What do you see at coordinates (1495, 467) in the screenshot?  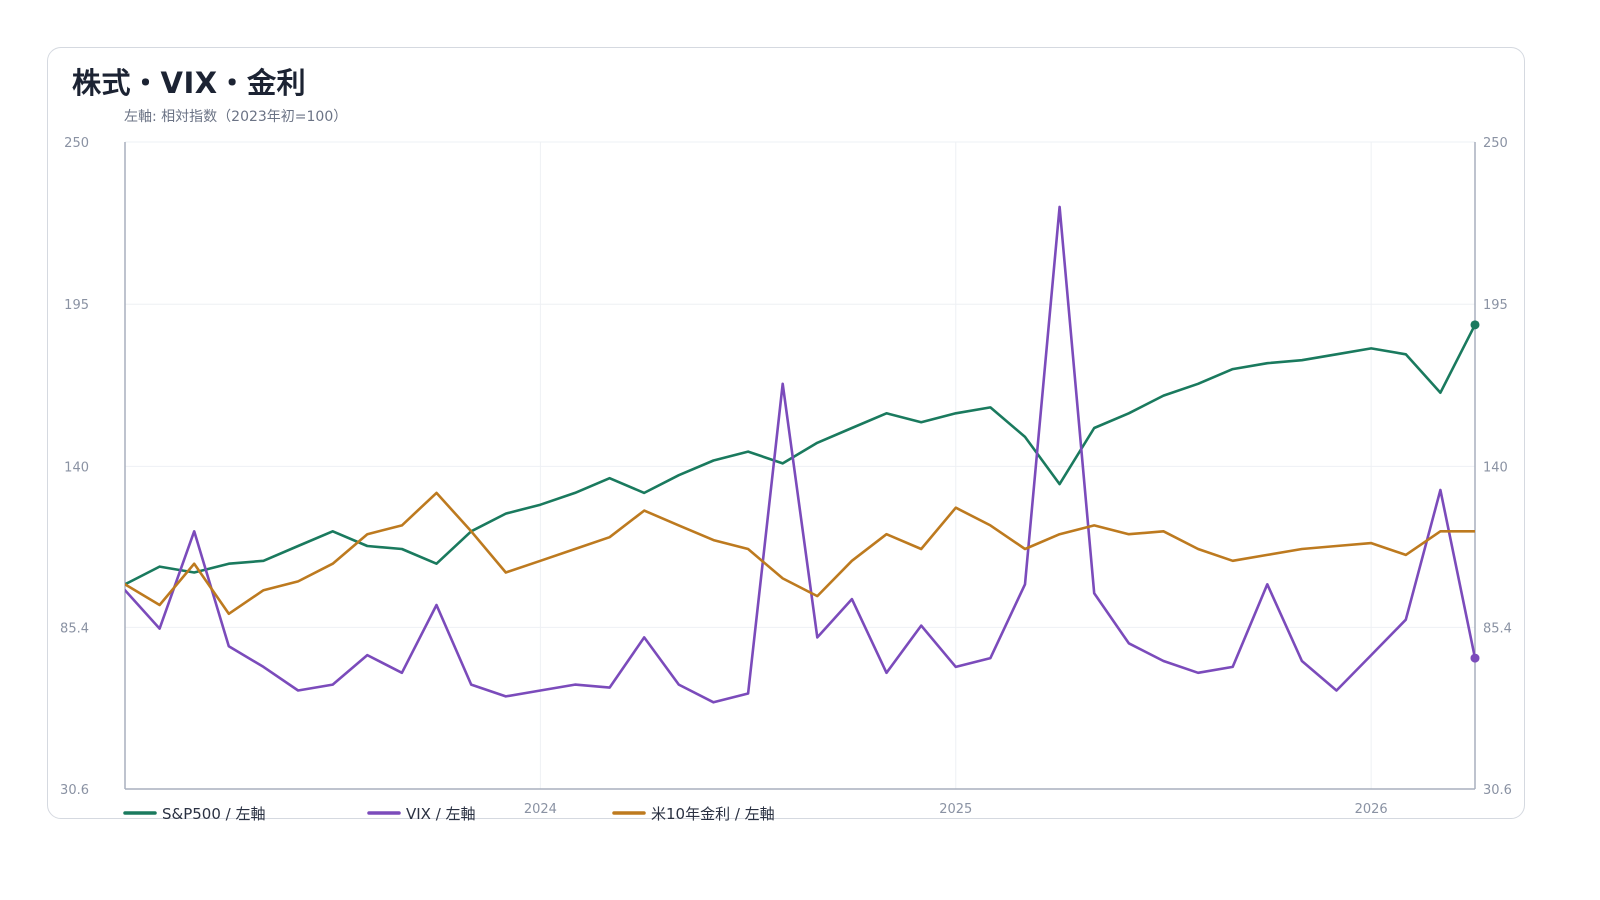 I see `y-tick-label-right: 140` at bounding box center [1495, 467].